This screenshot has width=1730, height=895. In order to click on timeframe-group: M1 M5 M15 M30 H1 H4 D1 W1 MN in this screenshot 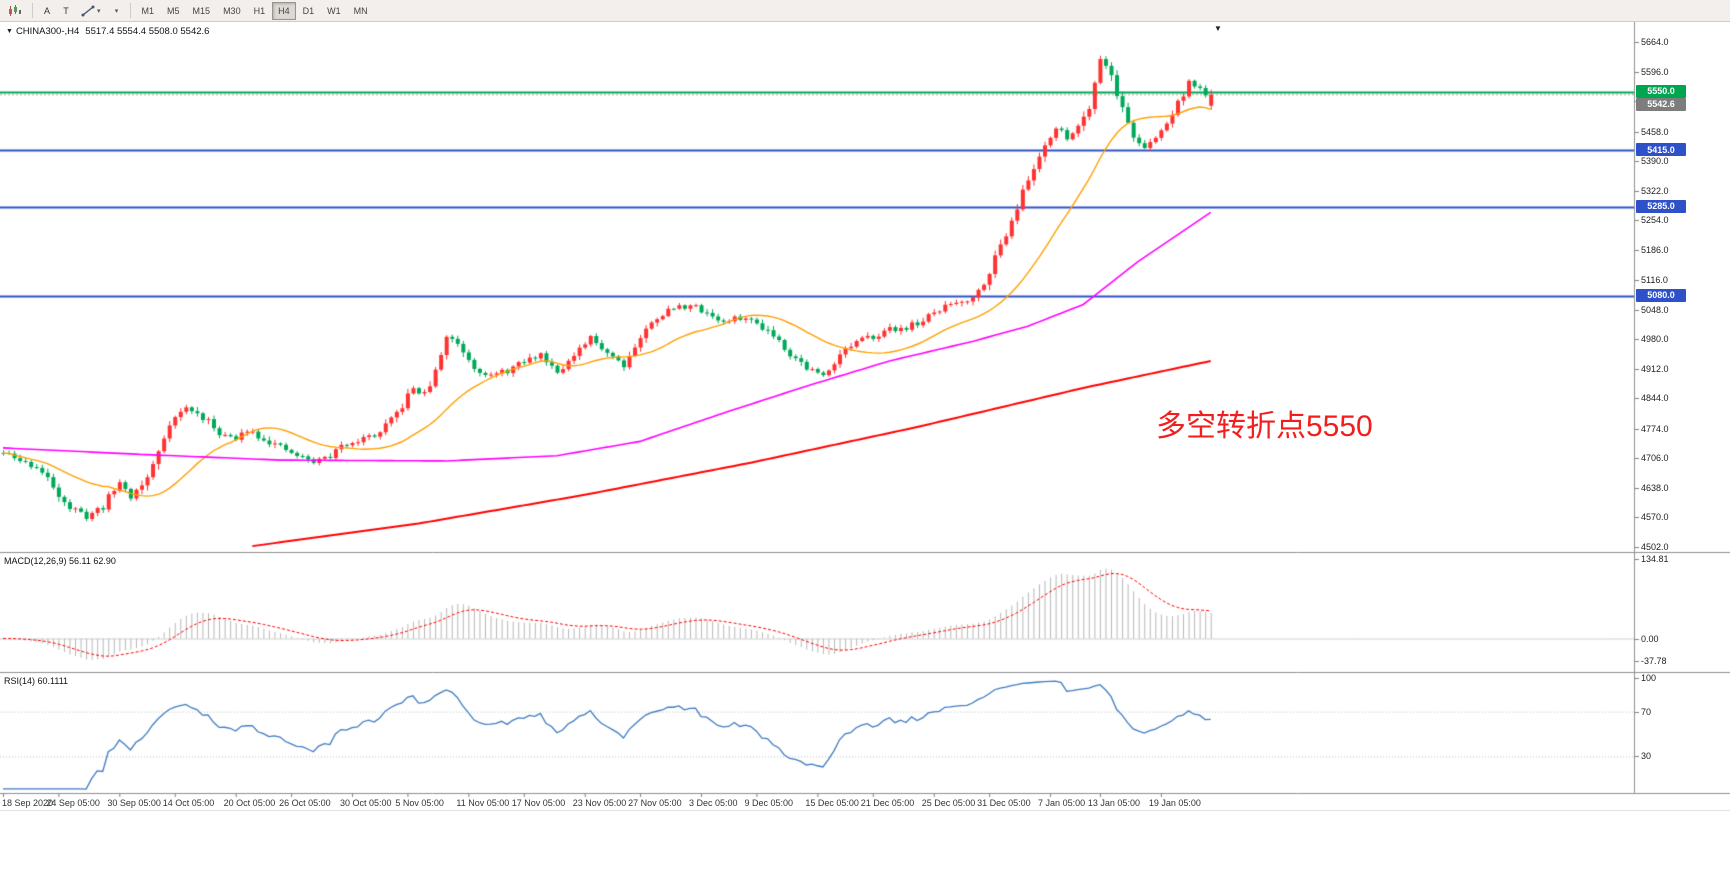, I will do `click(255, 10)`.